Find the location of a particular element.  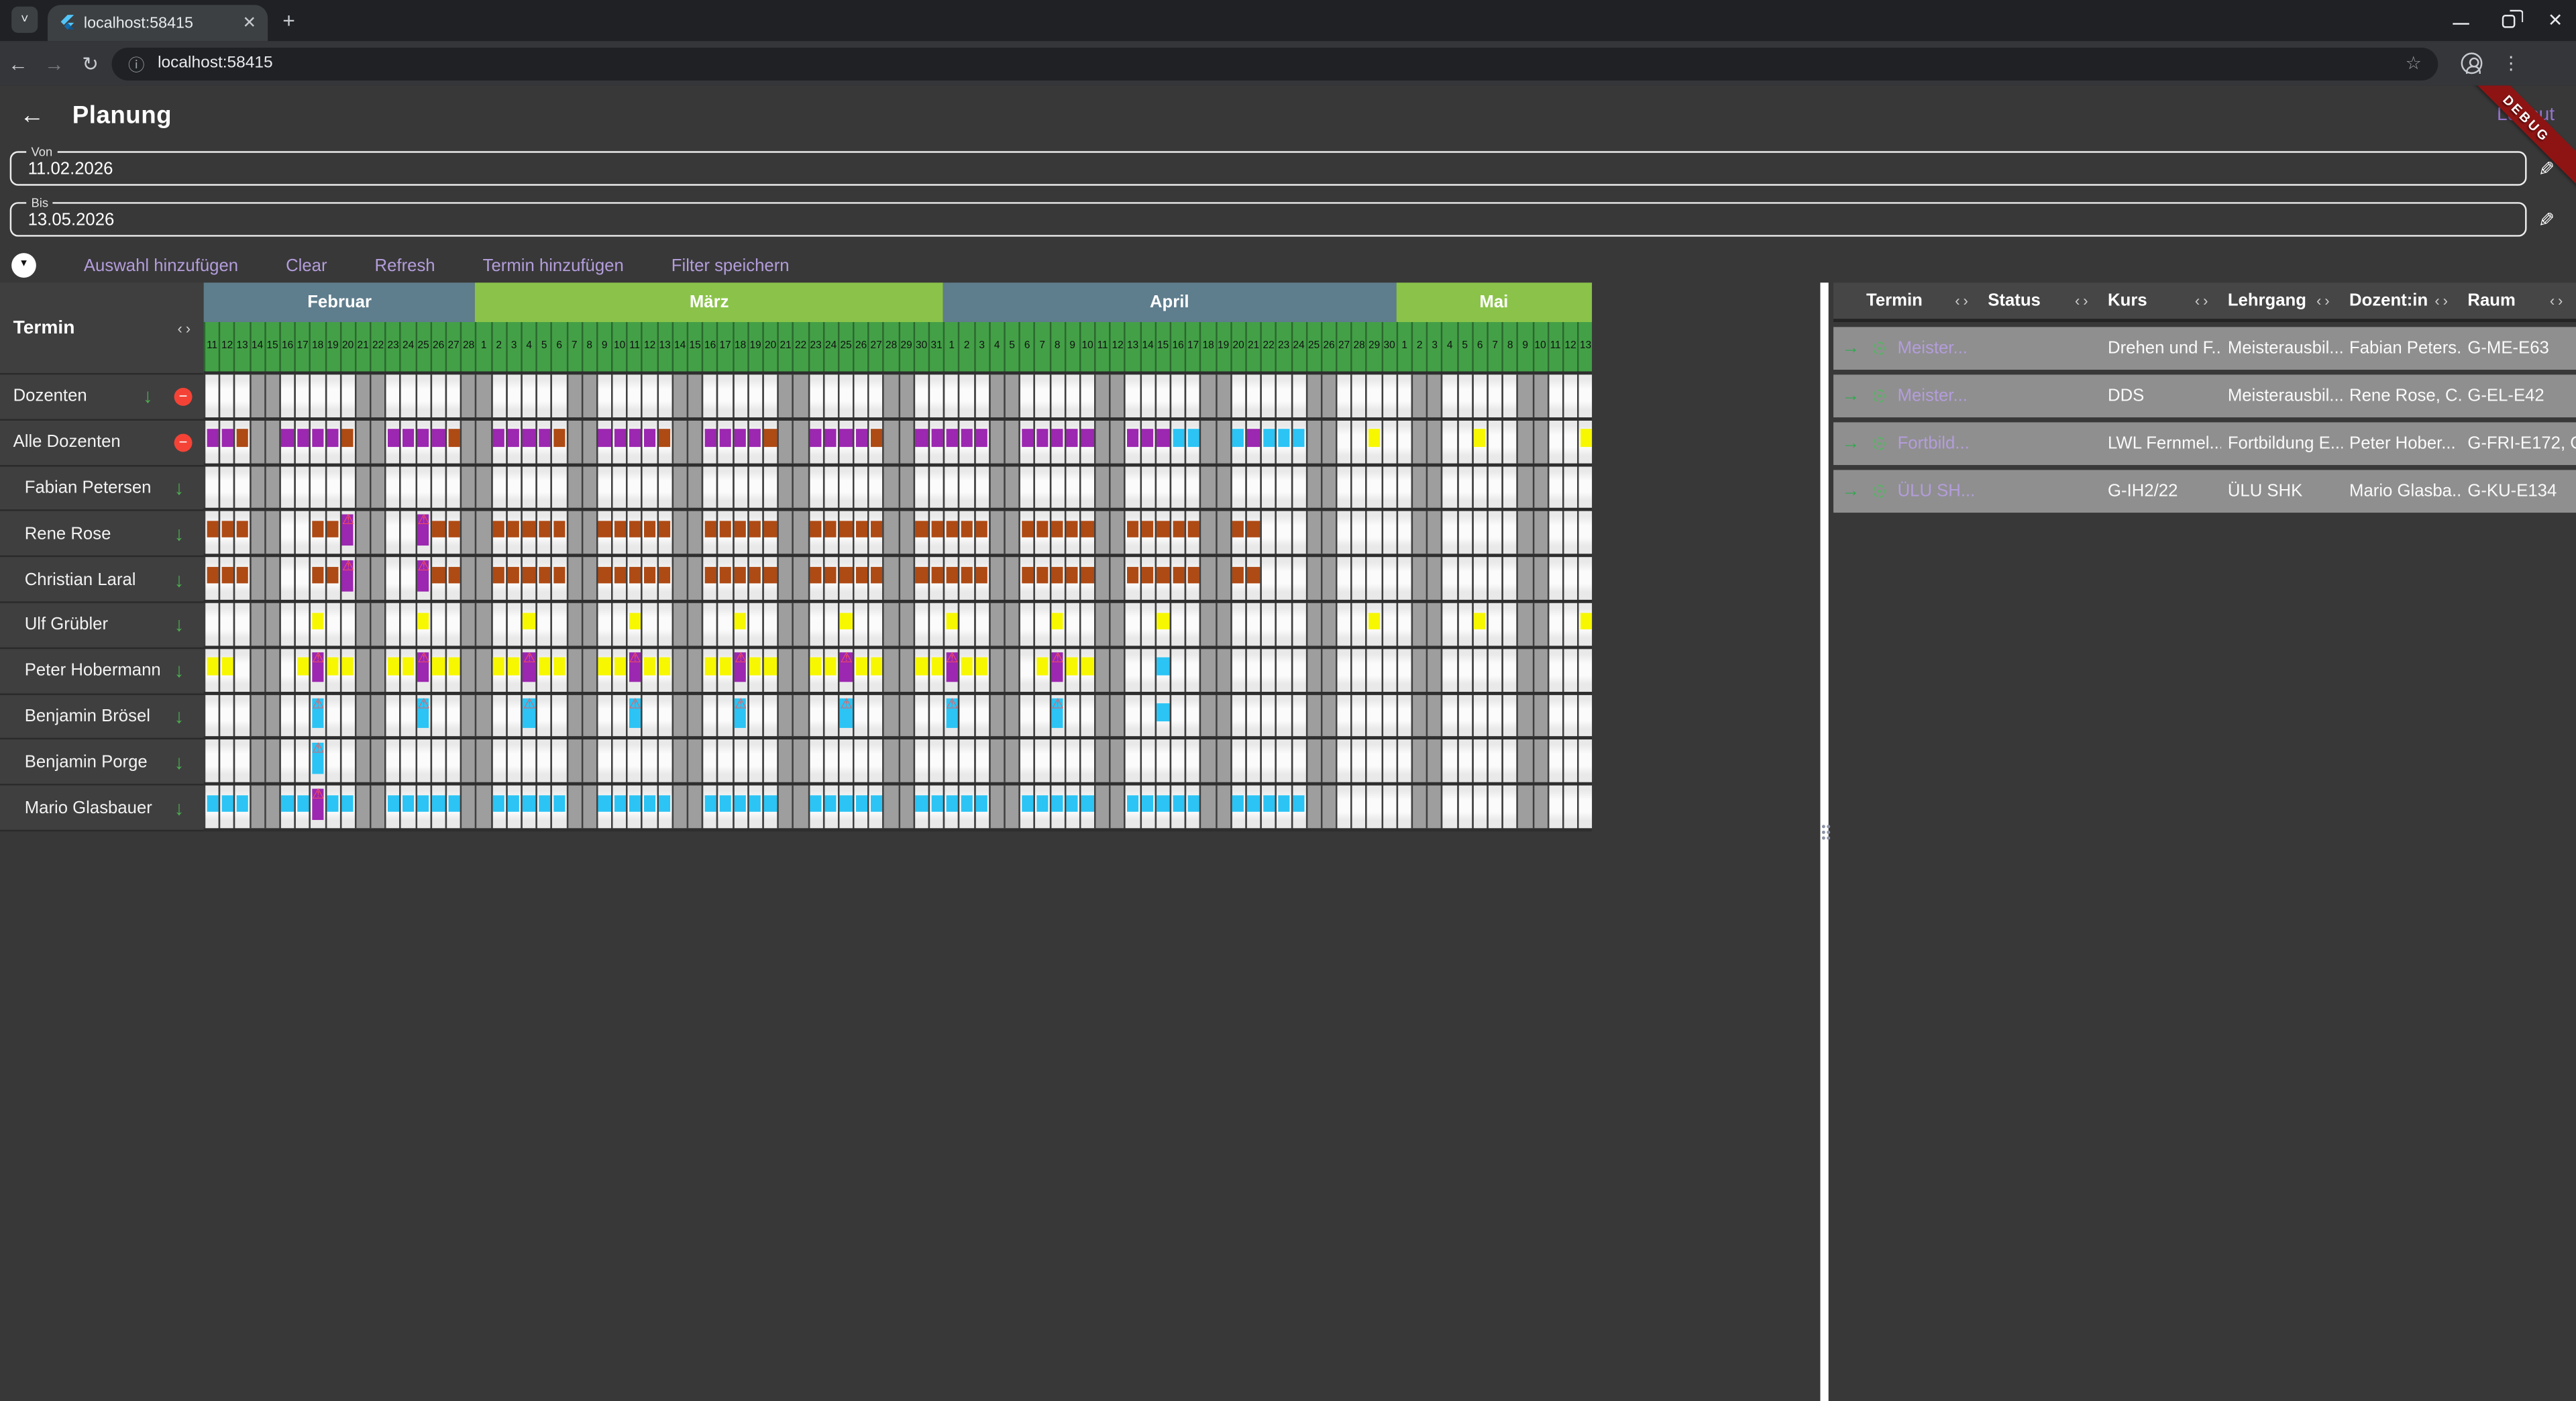

resource-row-alle-dozenten: Alle Dozenten − is located at coordinates (102, 443).